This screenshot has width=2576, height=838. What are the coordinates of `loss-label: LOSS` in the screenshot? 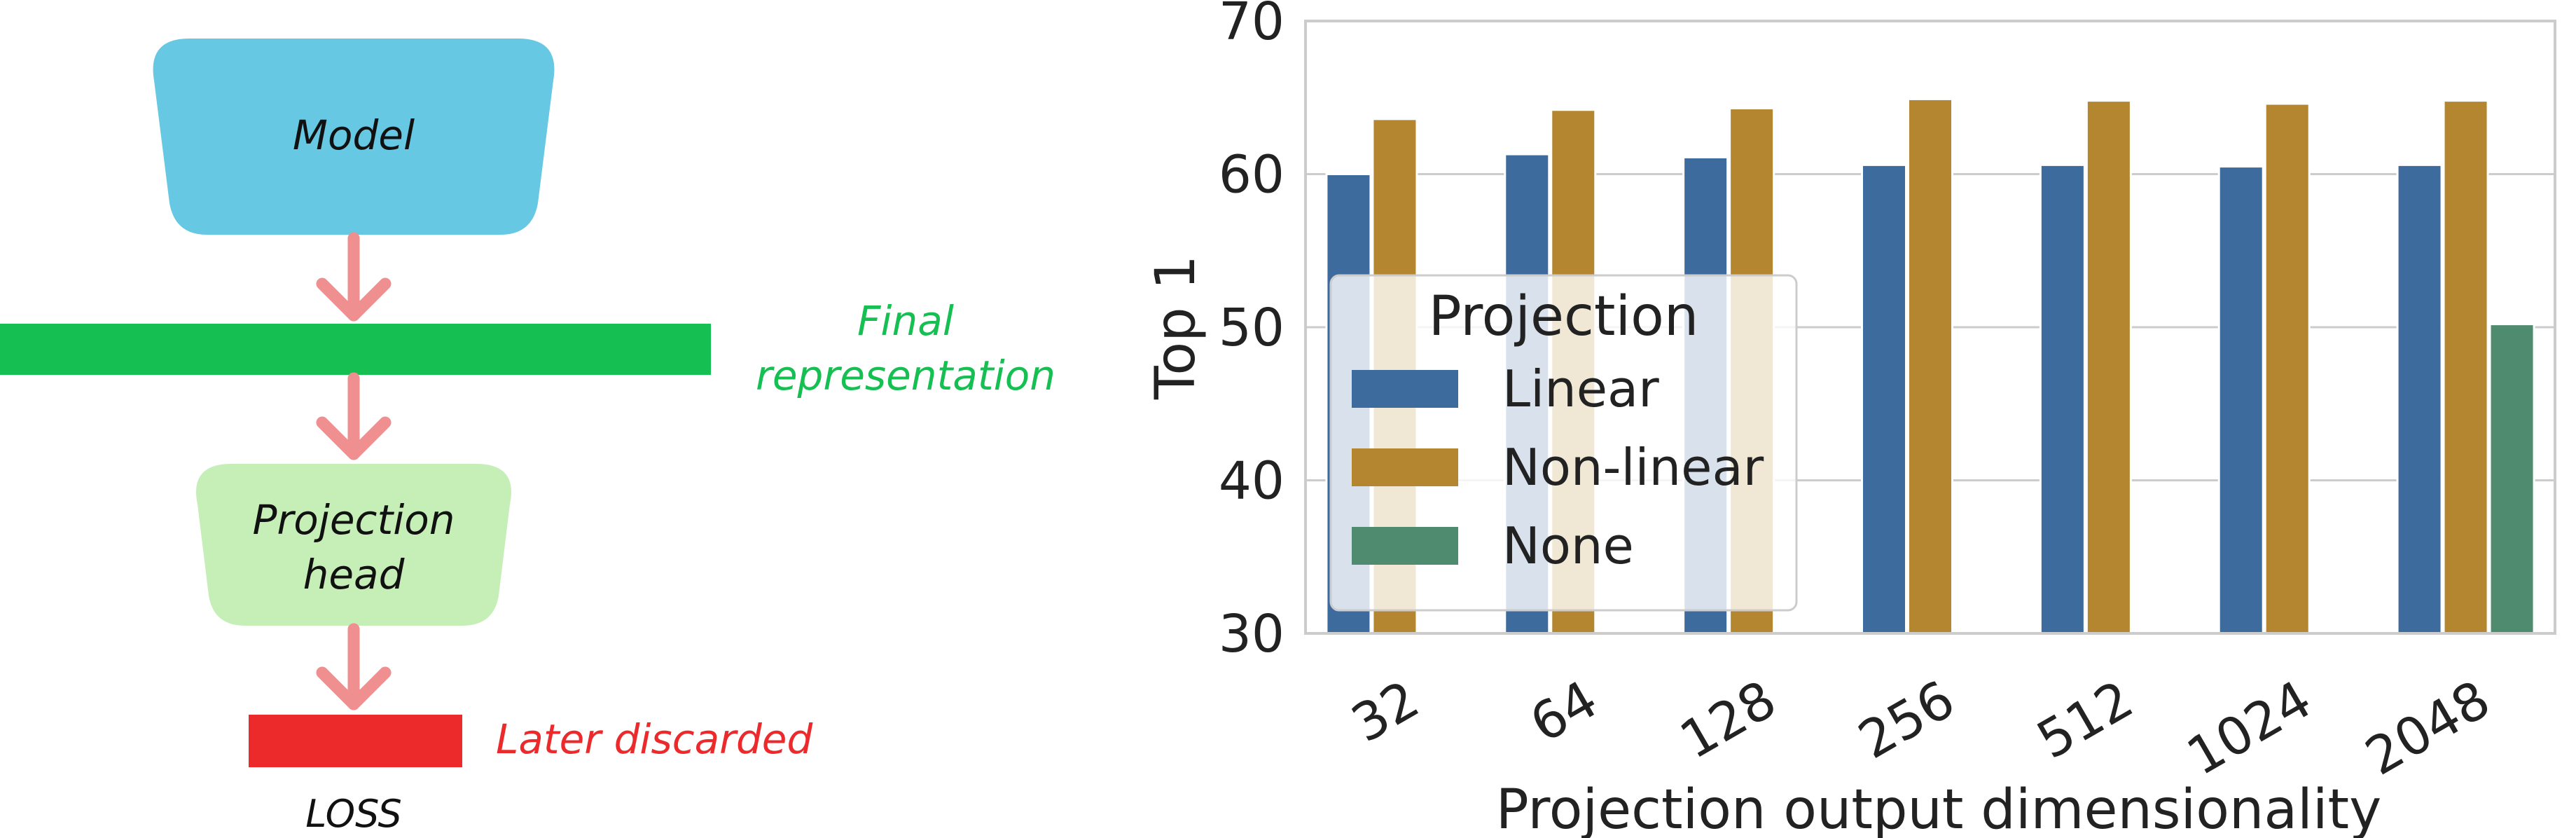 It's located at (353, 814).